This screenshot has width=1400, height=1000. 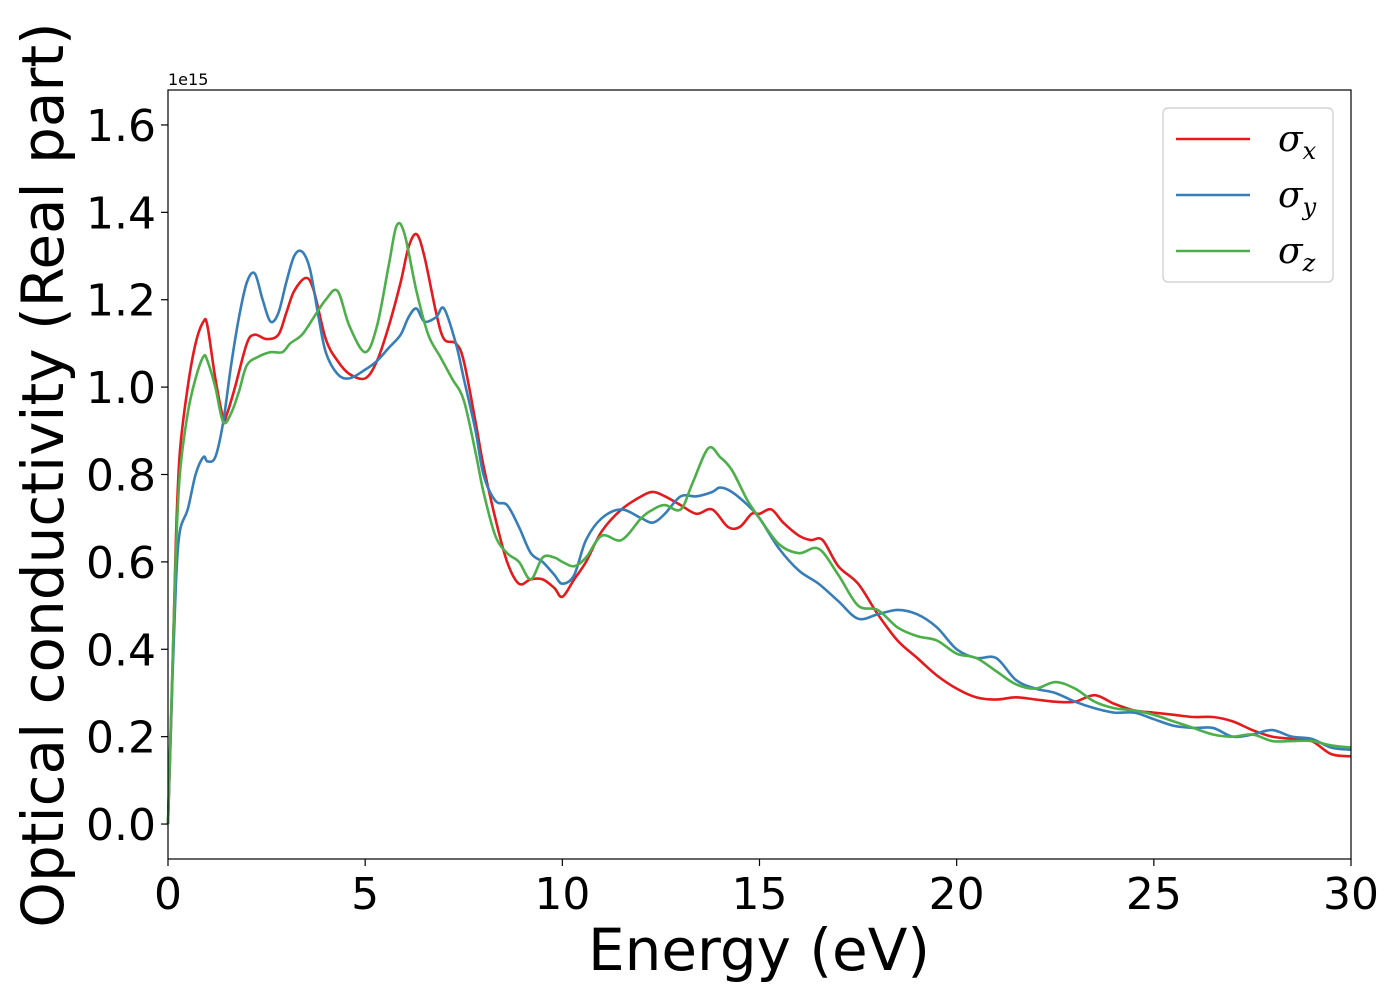 I want to click on y-tick-label: 0.0, so click(x=121, y=825).